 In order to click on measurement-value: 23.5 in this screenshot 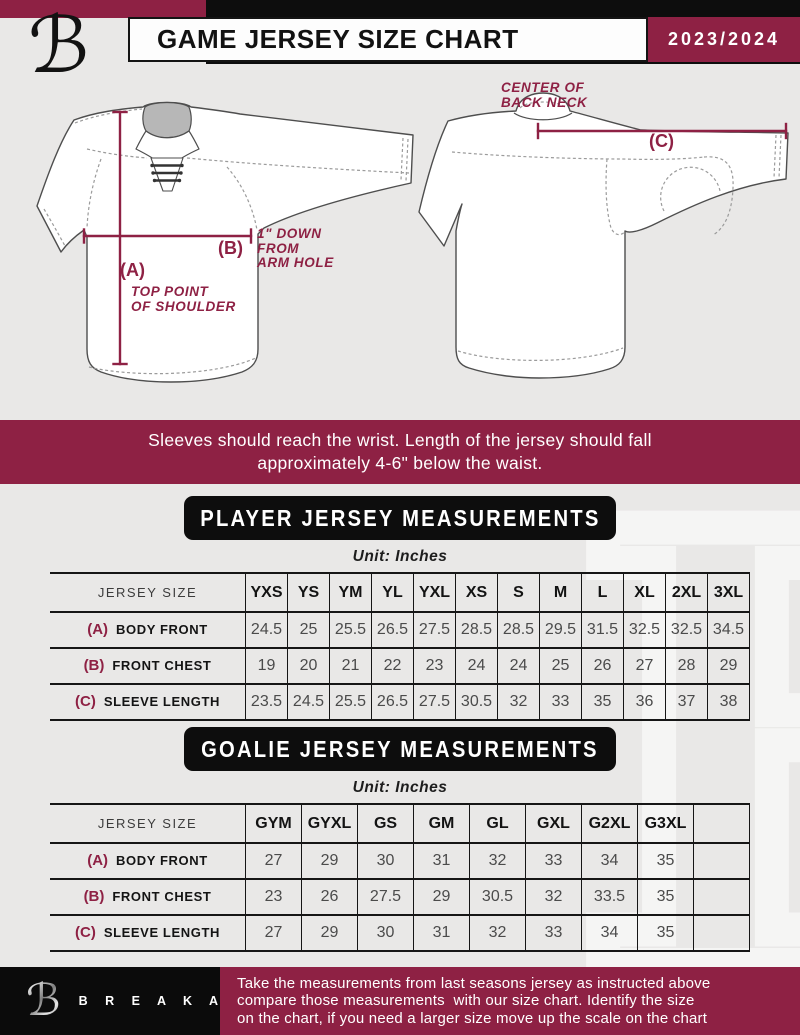, I will do `click(266, 702)`.